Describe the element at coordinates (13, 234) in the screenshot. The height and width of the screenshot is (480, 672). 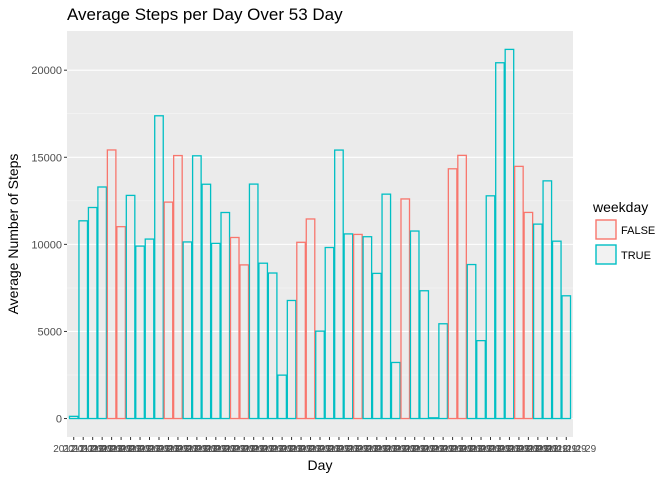
I see `y-axis-title: Average Number of Steps` at that location.